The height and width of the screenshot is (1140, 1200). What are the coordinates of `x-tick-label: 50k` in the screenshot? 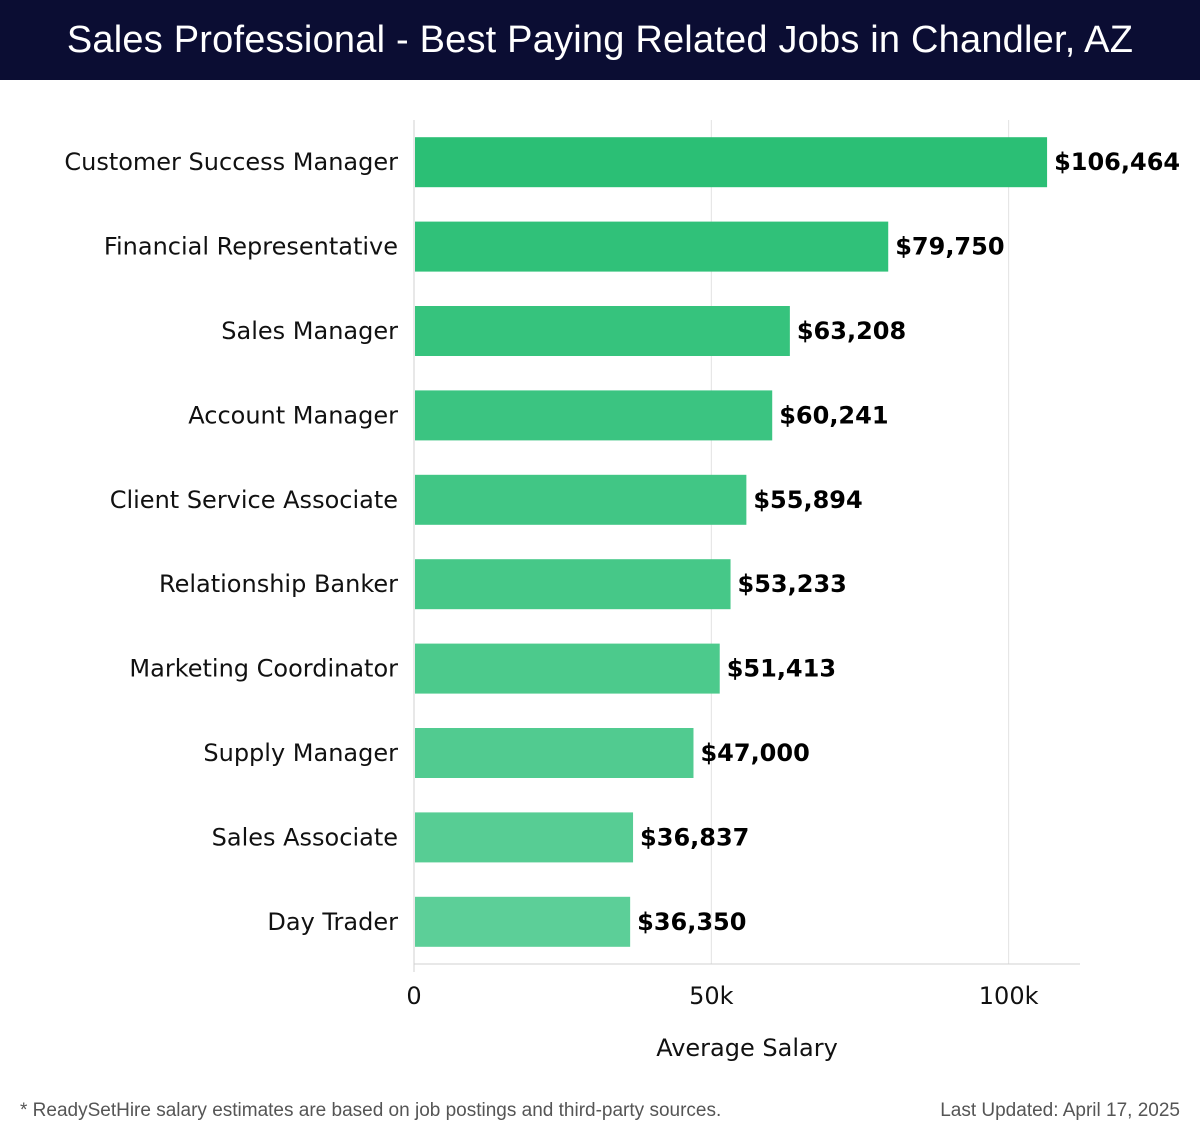 It's located at (711, 996).